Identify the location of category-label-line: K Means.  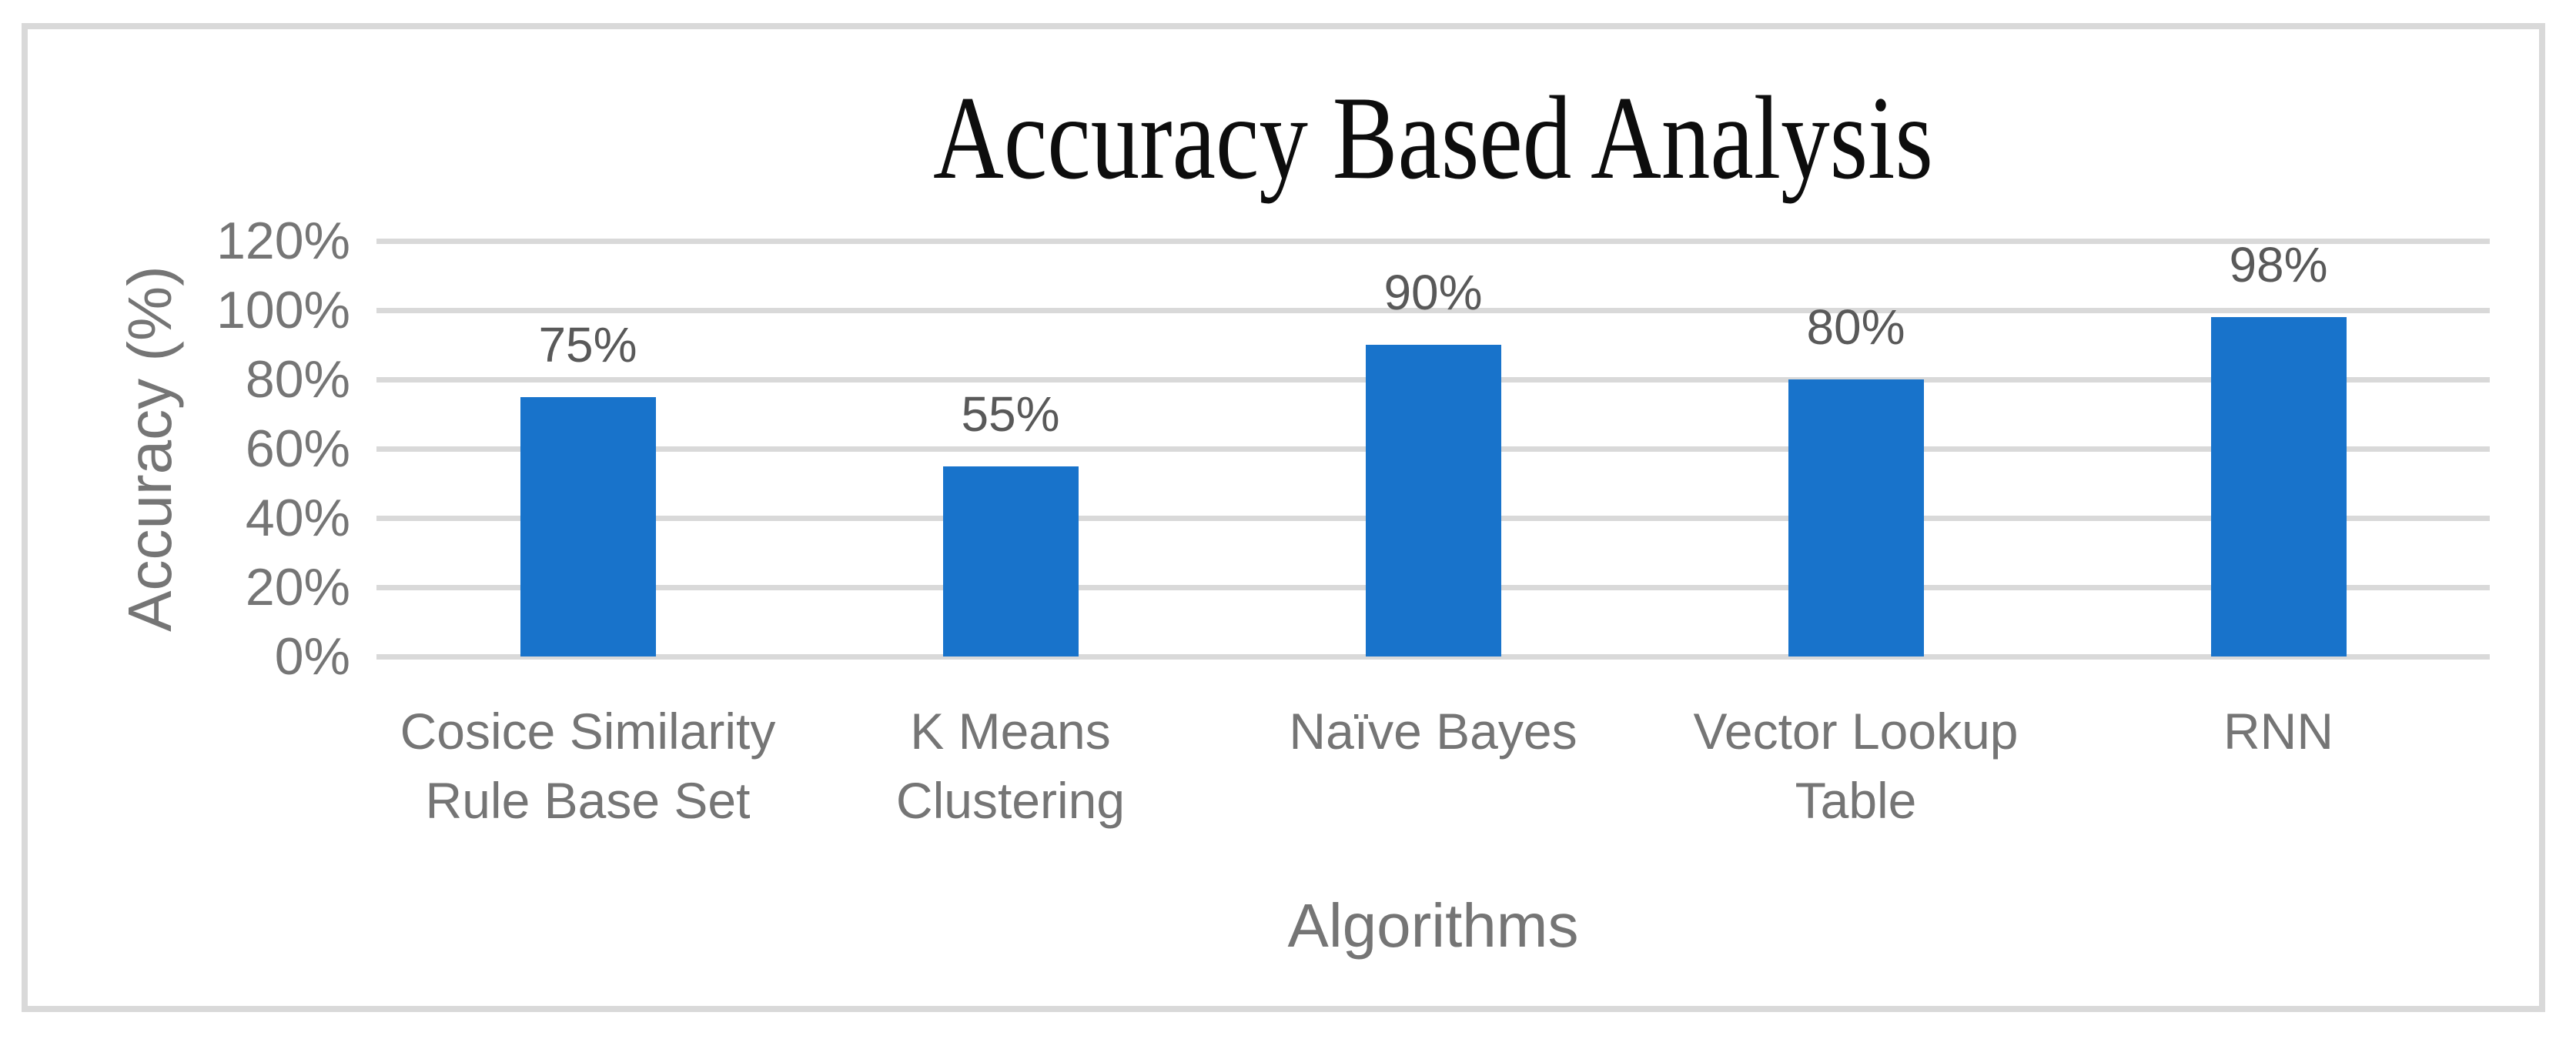
(1011, 731).